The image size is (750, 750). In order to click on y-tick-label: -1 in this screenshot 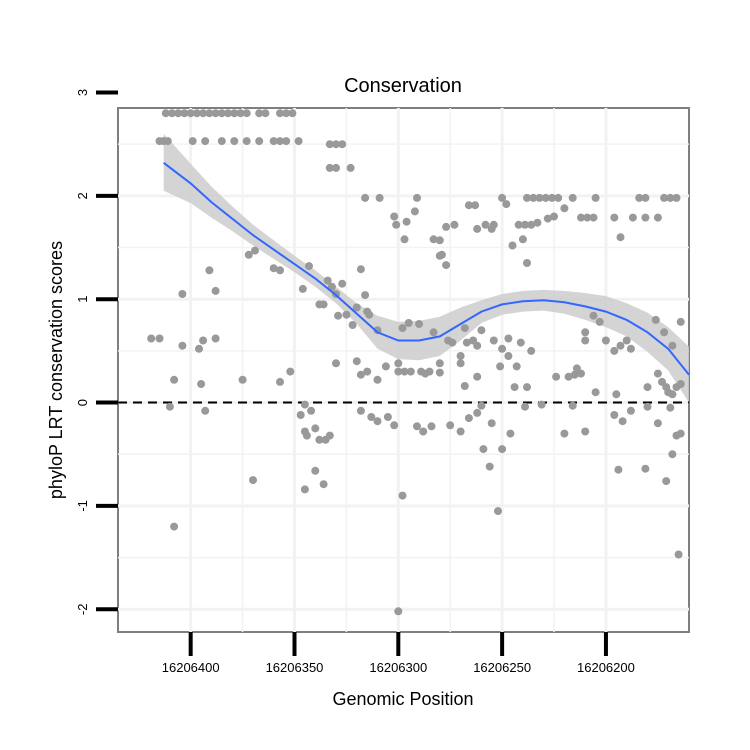, I will do `click(82, 506)`.